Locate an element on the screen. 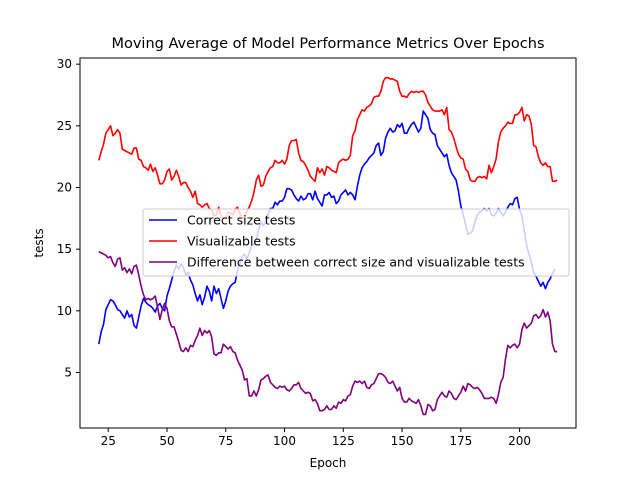 This screenshot has width=640, height=480. x-tick-label: 150 is located at coordinates (402, 441).